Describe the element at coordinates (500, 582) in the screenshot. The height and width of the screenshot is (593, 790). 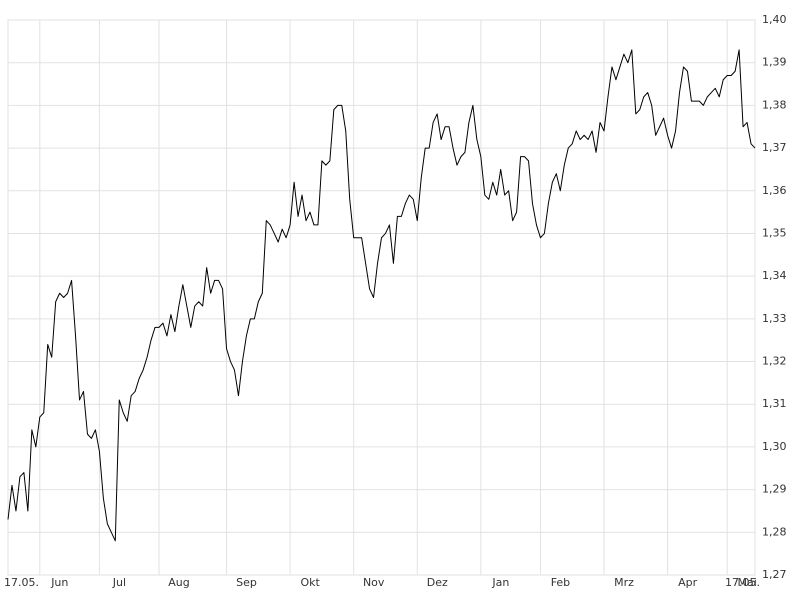
I see `x-tick-label: Jan` at that location.